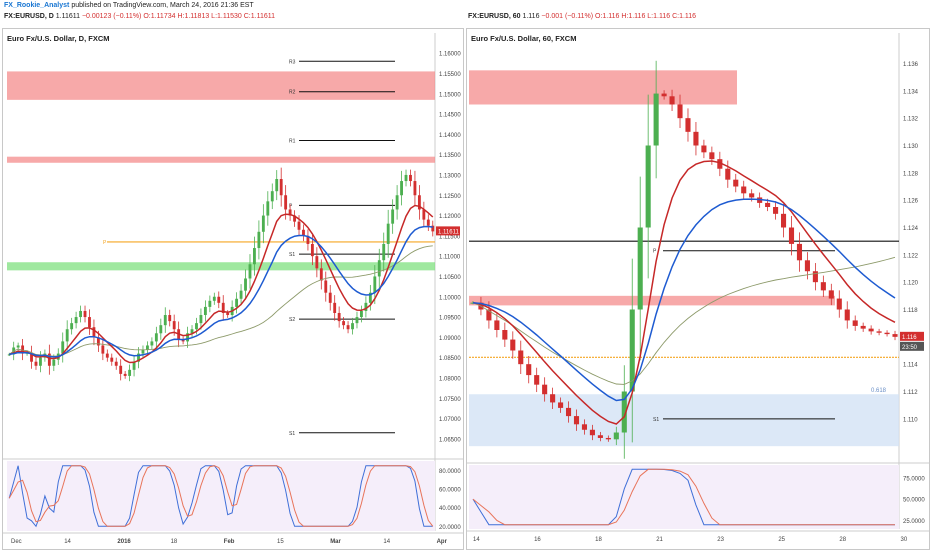 This screenshot has height=554, width=932. Describe the element at coordinates (450, 319) in the screenshot. I see `y-tick-label: 1.09500` at that location.